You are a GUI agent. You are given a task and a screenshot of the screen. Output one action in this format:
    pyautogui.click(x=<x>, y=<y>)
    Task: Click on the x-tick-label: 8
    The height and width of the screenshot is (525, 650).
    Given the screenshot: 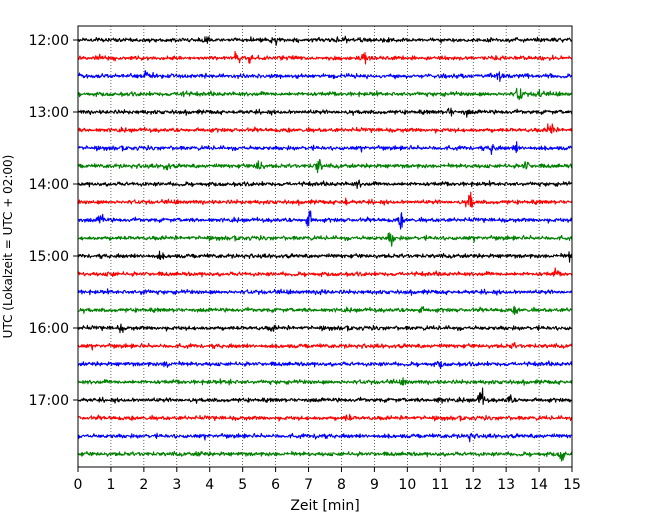 What is the action you would take?
    pyautogui.click(x=341, y=485)
    